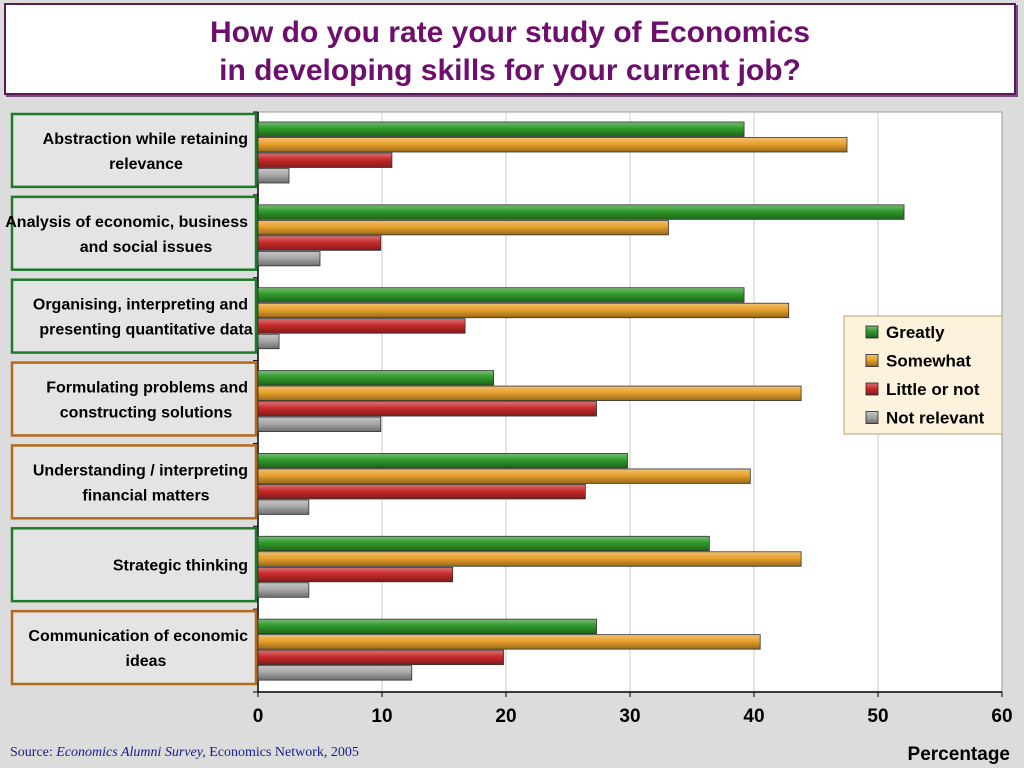 The height and width of the screenshot is (768, 1024). I want to click on legend-label: Not relevant, so click(935, 418).